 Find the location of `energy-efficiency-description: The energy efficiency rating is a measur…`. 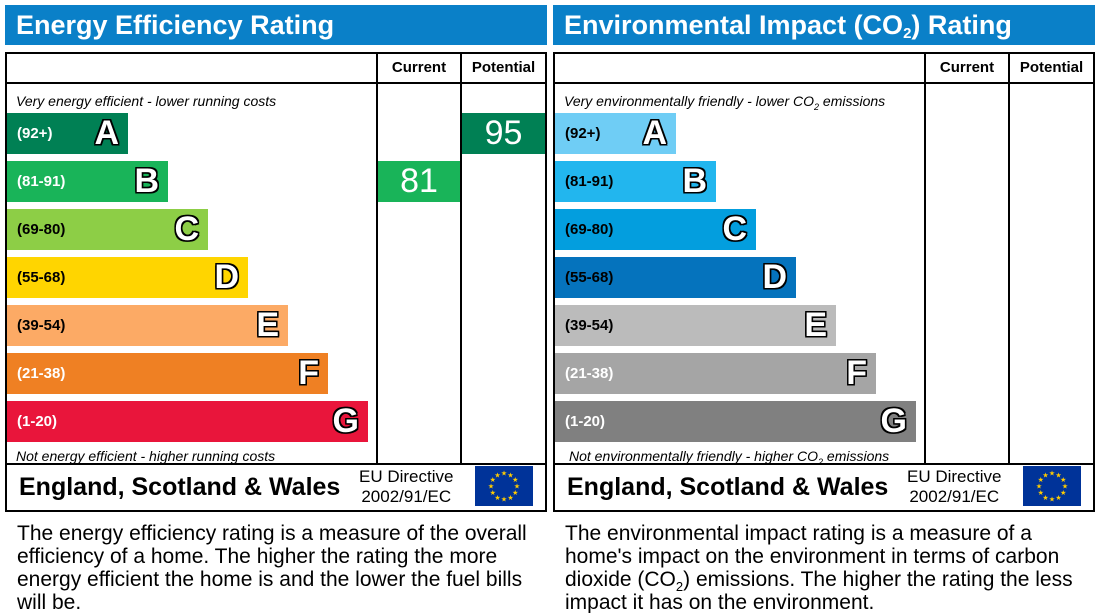

energy-efficiency-description: The energy efficiency rating is a measur… is located at coordinates (272, 567).